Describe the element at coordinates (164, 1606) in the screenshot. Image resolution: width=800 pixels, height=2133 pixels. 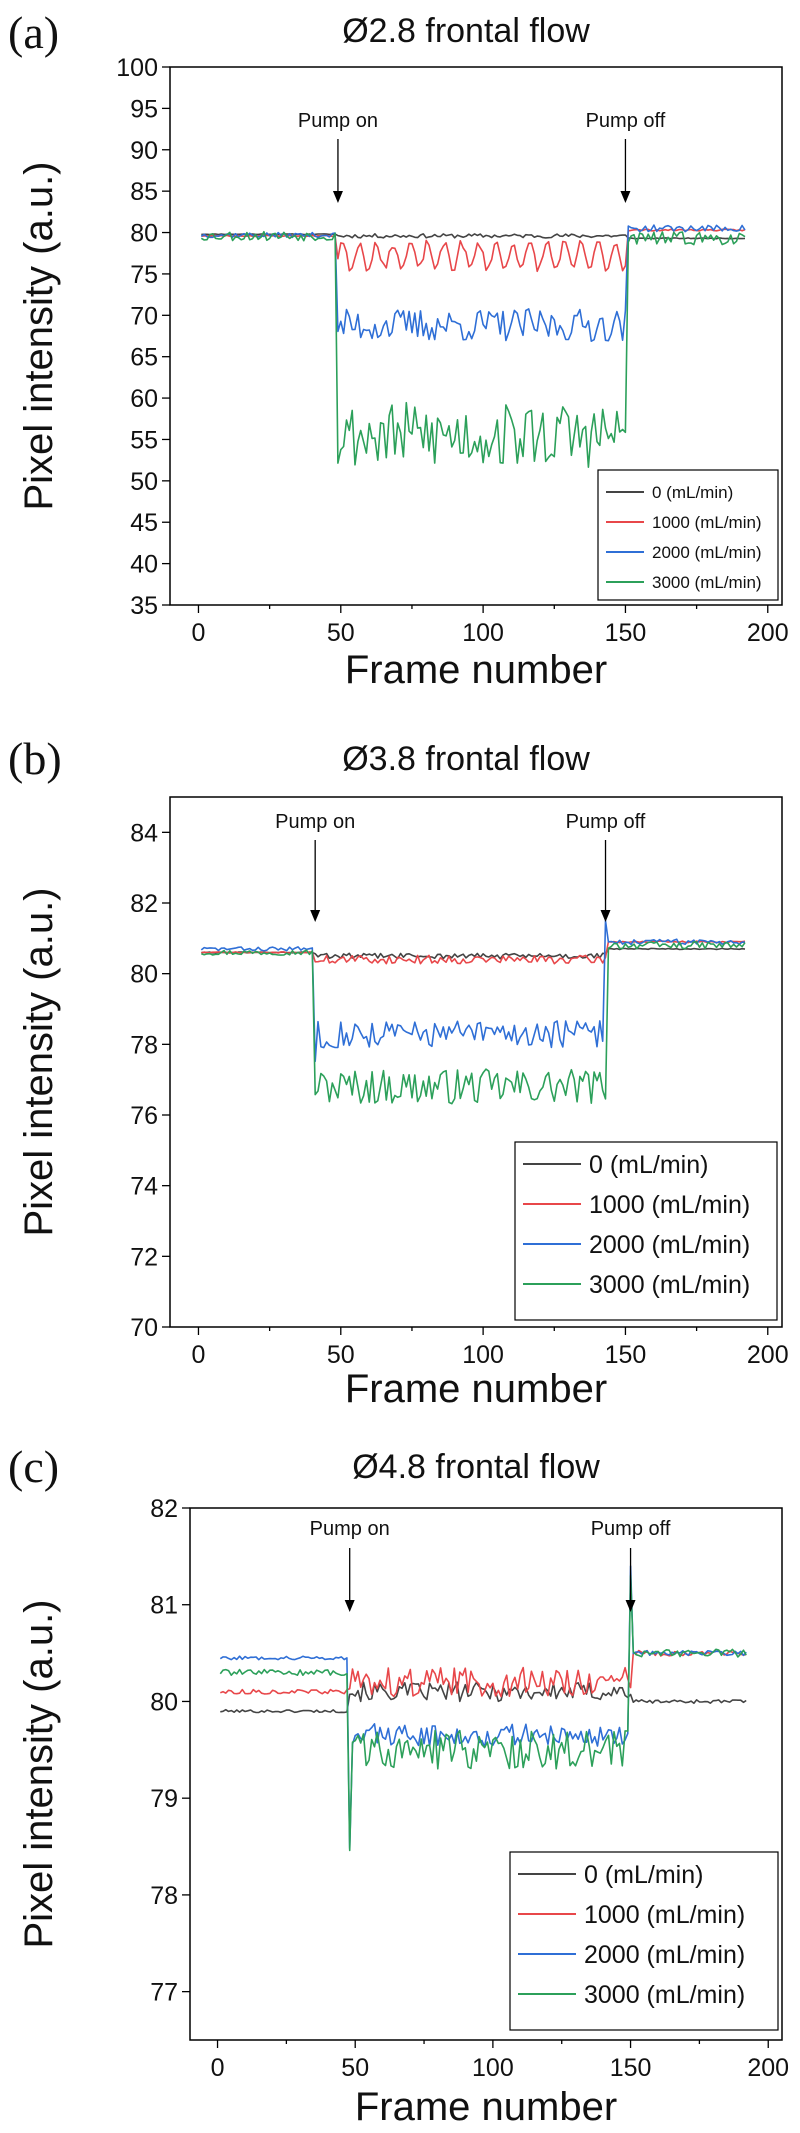
I see `y-tick-label: 81` at that location.